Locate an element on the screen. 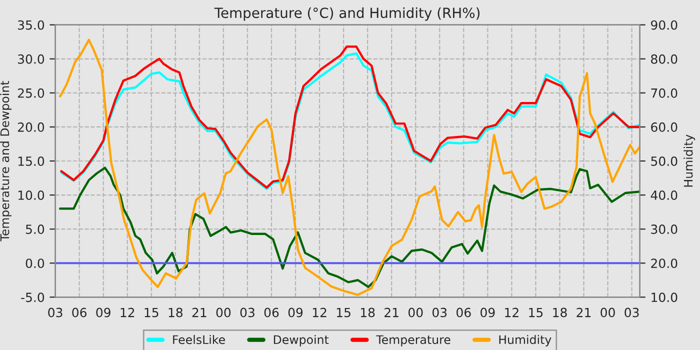  y2-tick-label: 30.0 is located at coordinates (664, 229).